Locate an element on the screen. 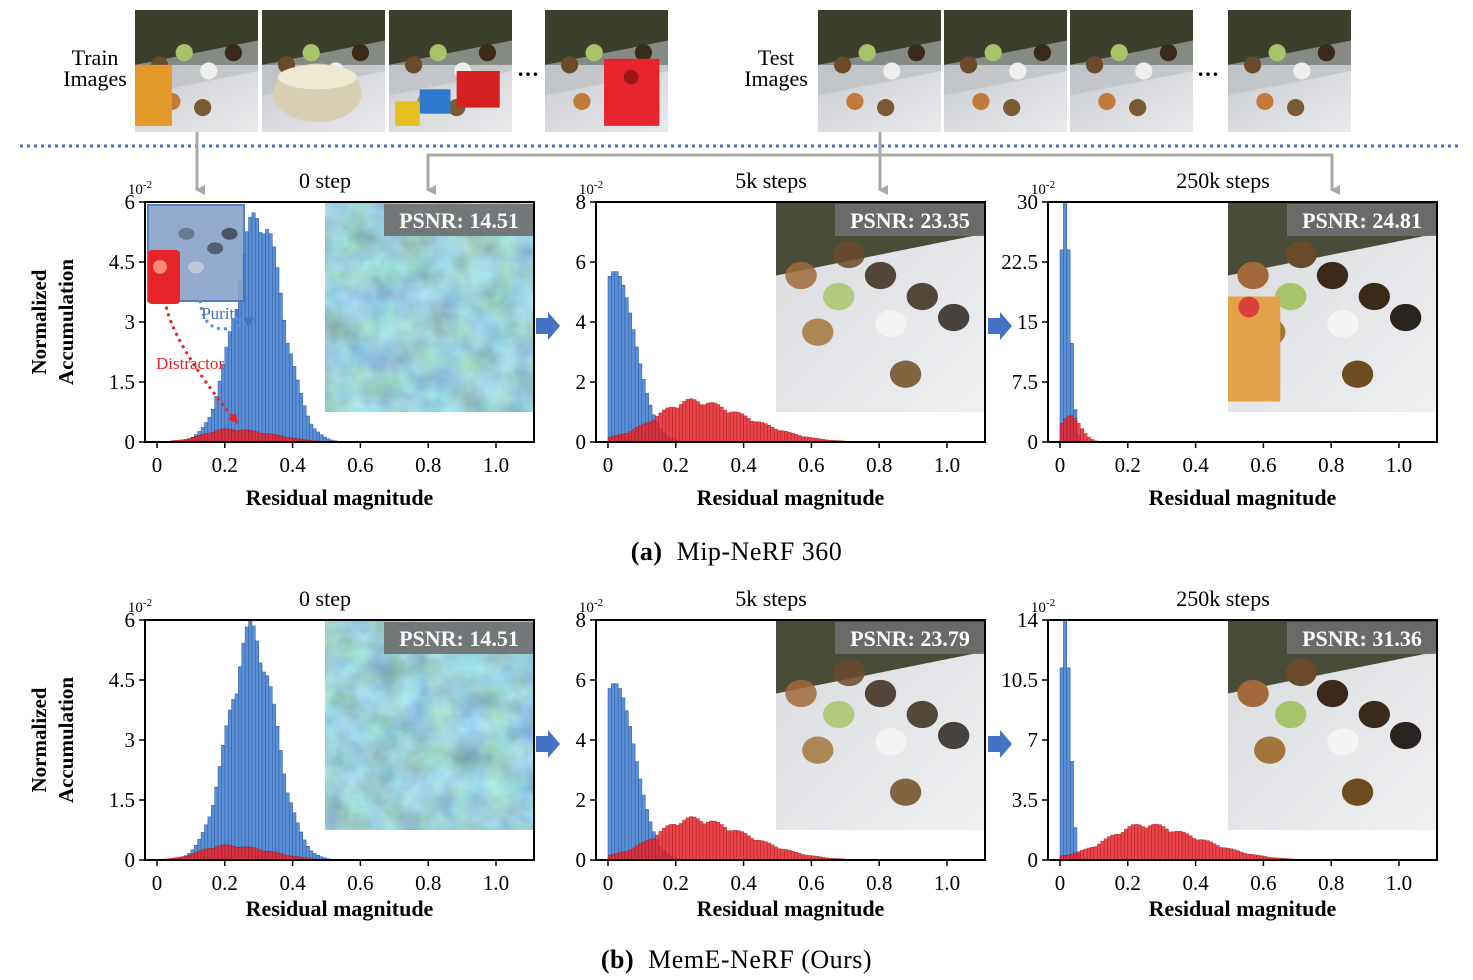 The height and width of the screenshot is (980, 1473). thumb-shape-hole is located at coordinates (631, 77).